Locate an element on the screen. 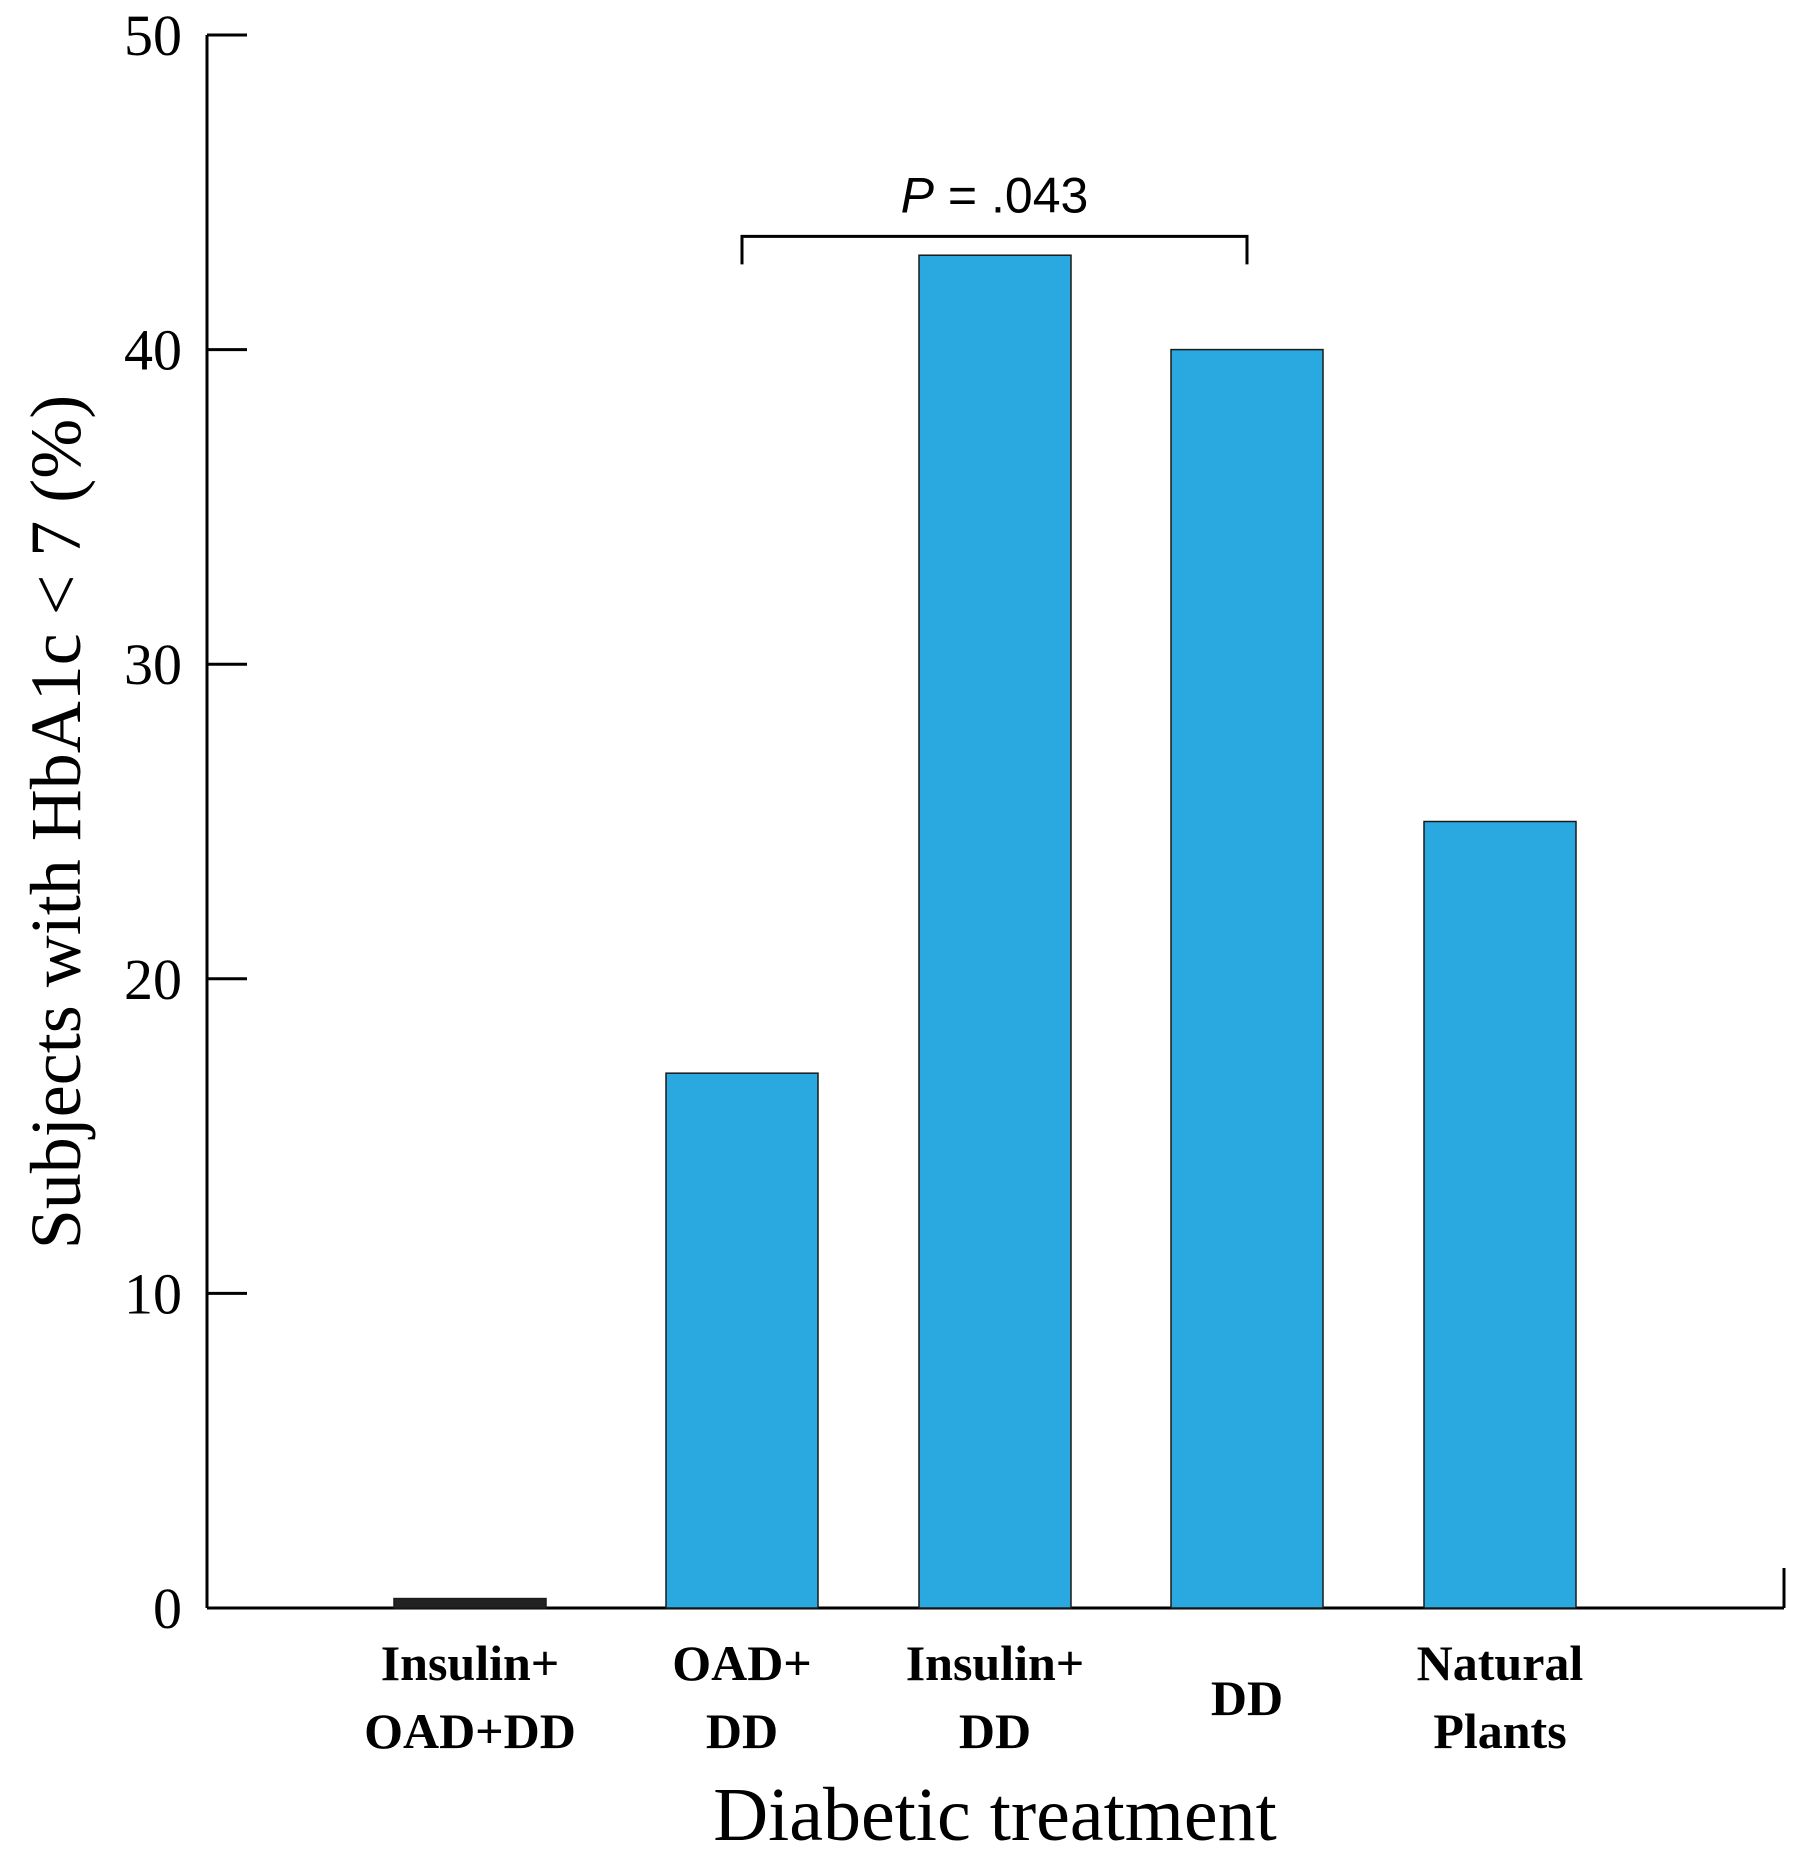 The height and width of the screenshot is (1859, 1800). x-tick-label: Natural is located at coordinates (1500, 1663).